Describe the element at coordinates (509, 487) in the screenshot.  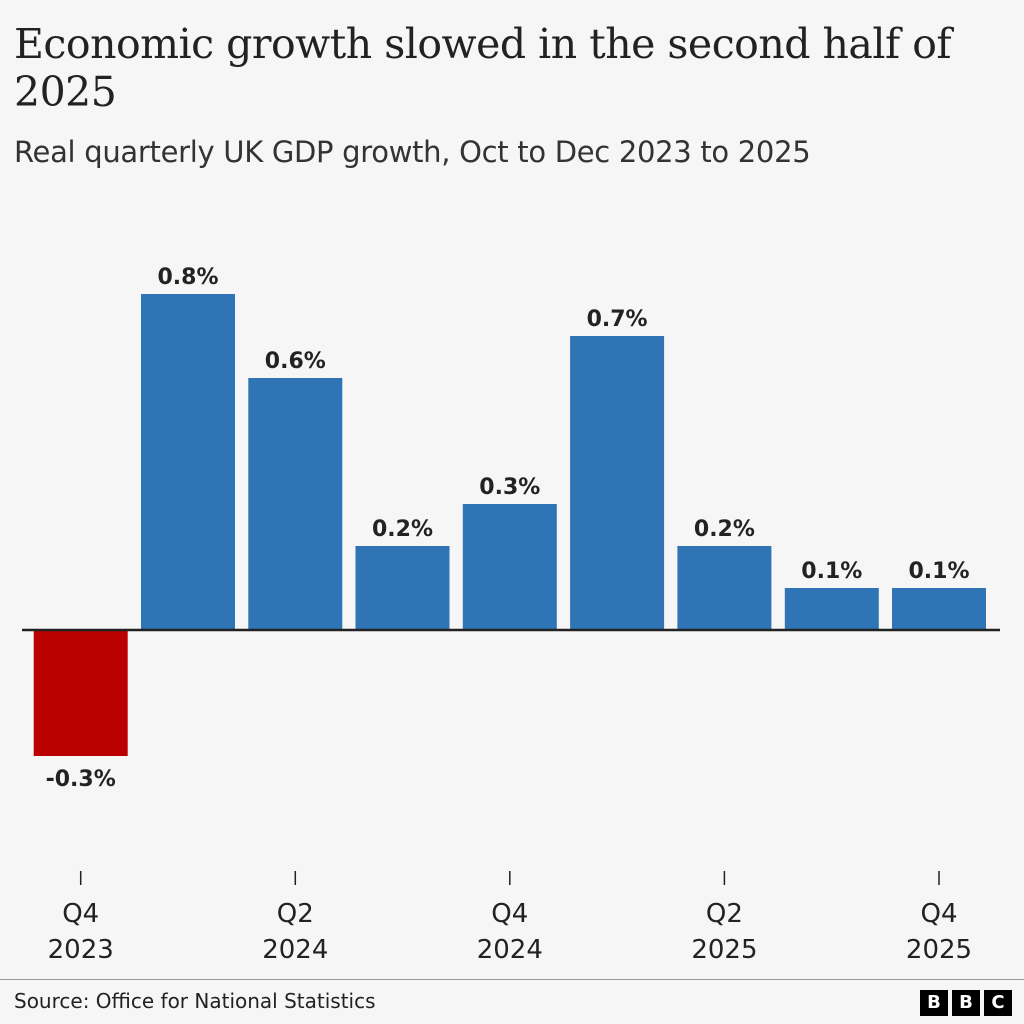
I see `data-label: 0.3%` at that location.